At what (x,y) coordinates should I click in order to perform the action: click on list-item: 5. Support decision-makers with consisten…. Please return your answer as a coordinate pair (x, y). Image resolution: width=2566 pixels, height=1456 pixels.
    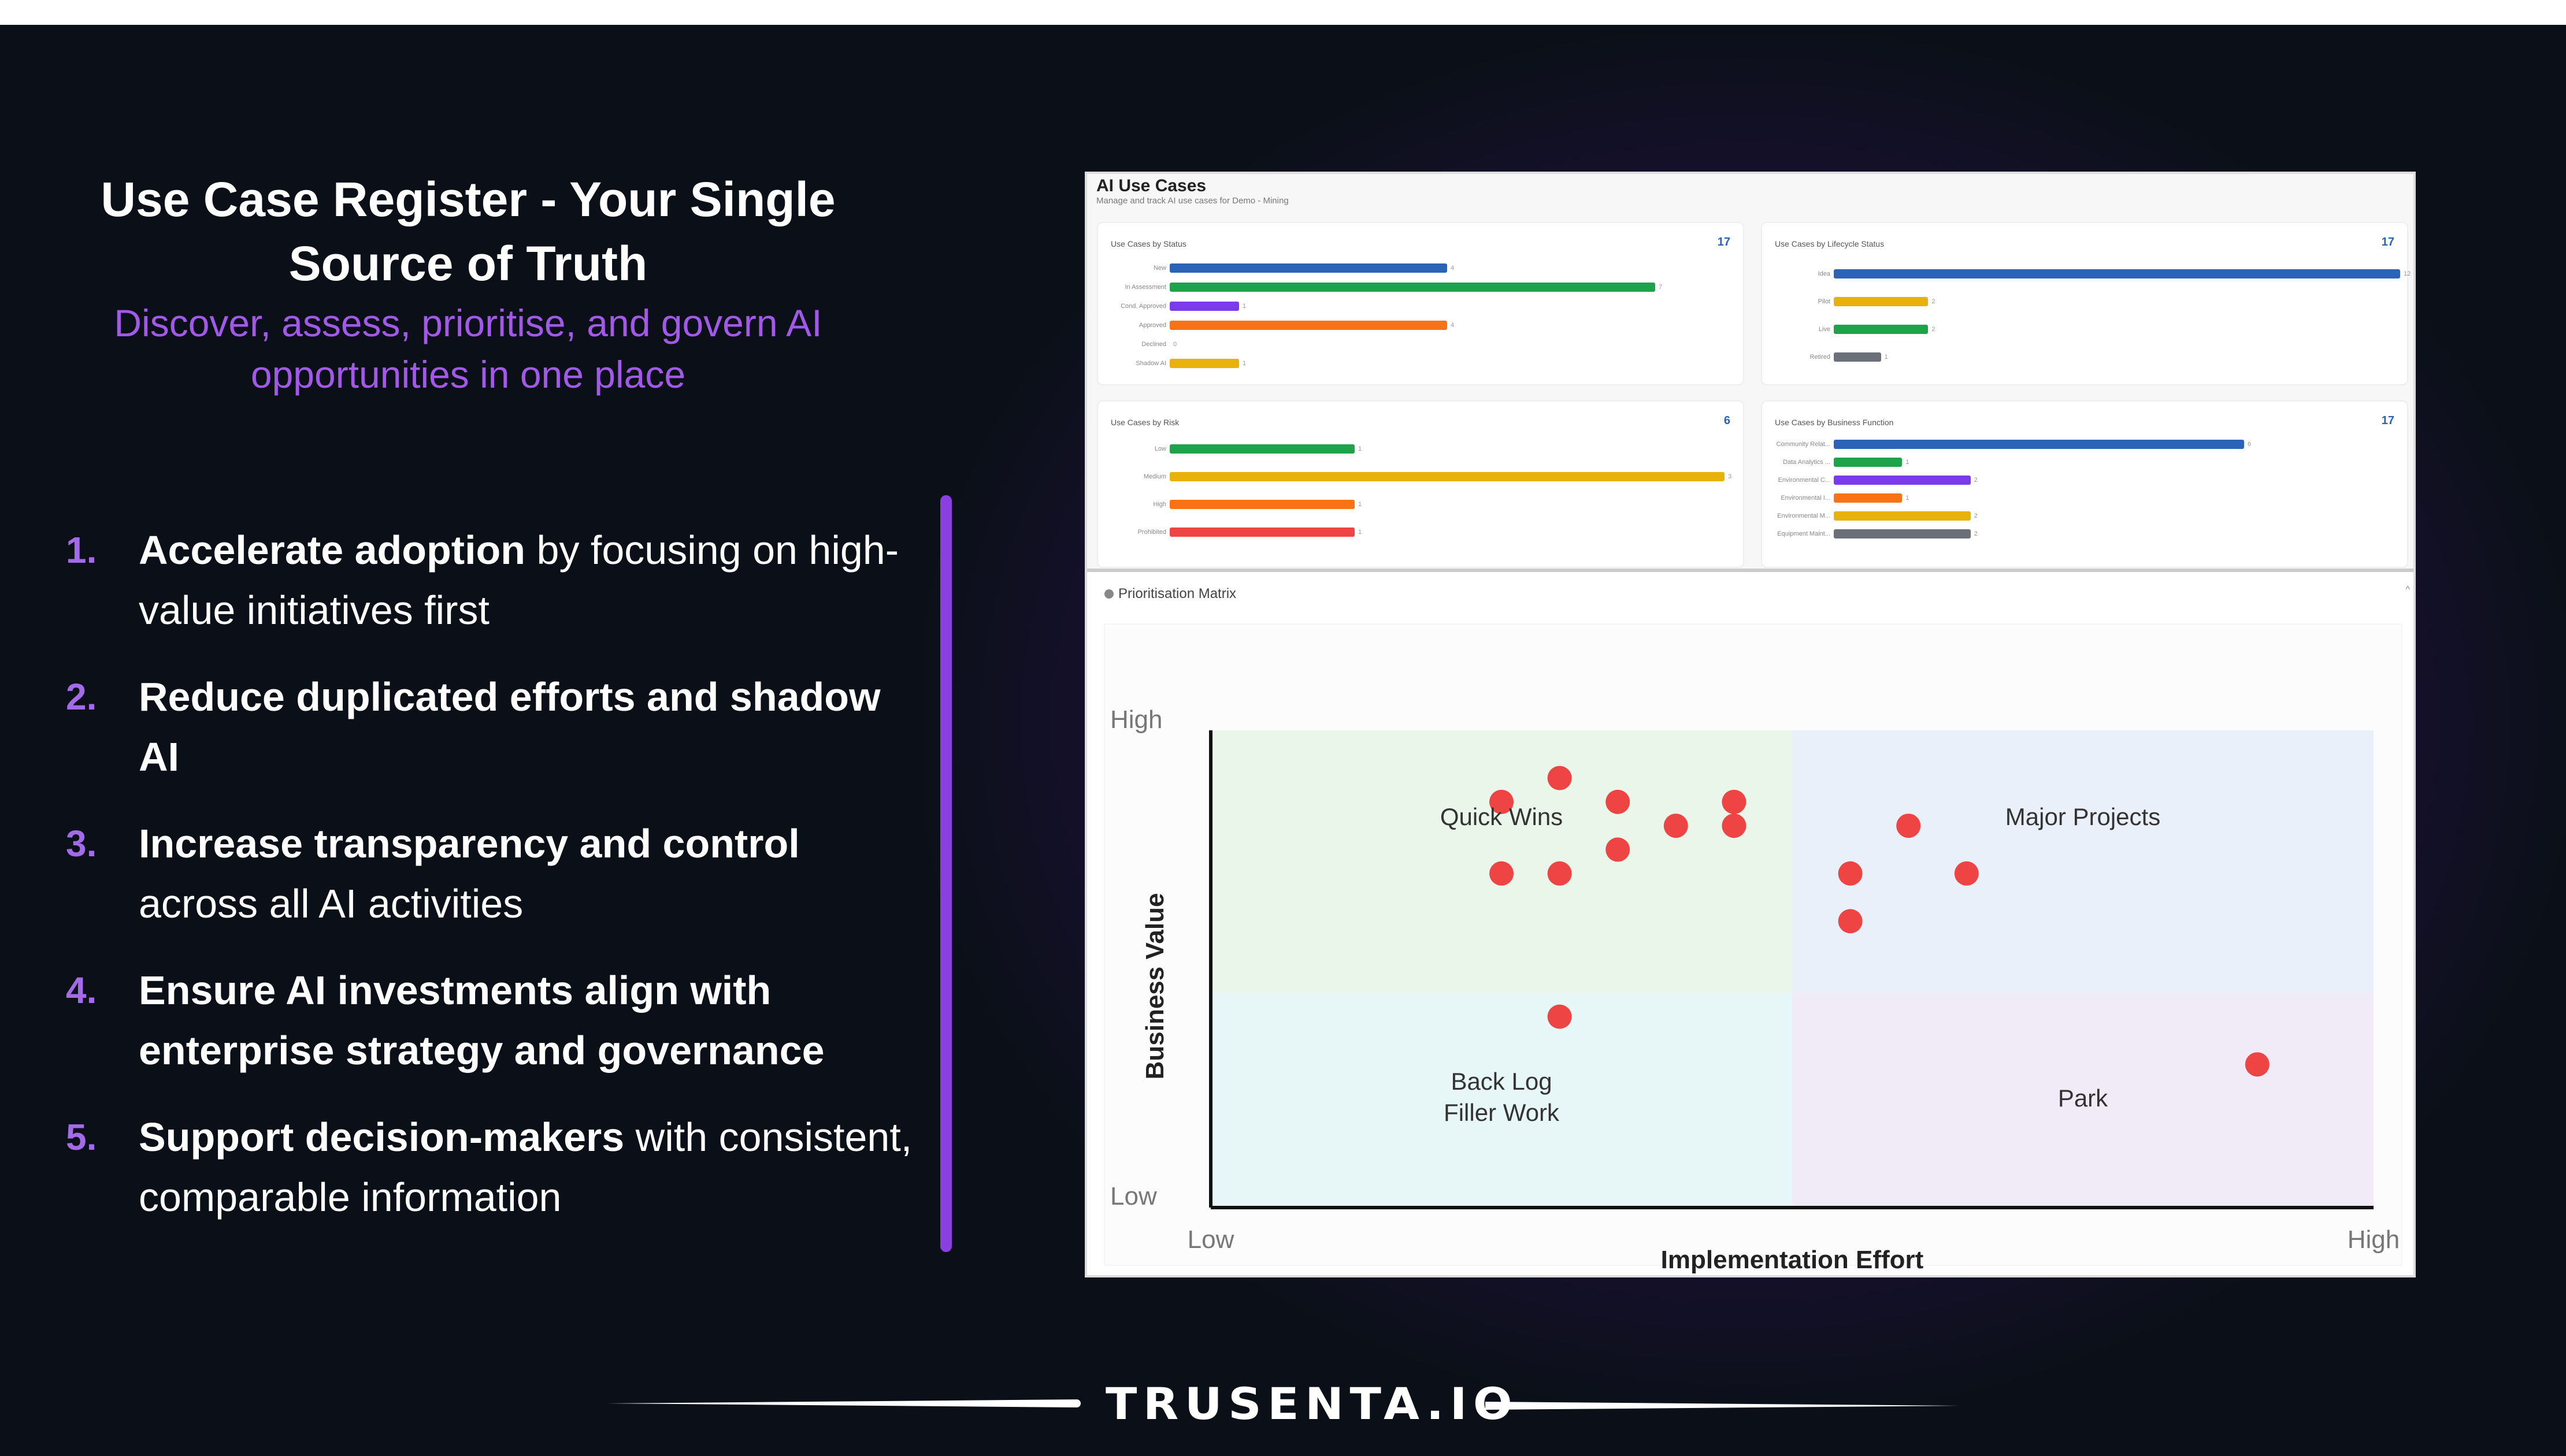
    Looking at the image, I should click on (485, 1167).